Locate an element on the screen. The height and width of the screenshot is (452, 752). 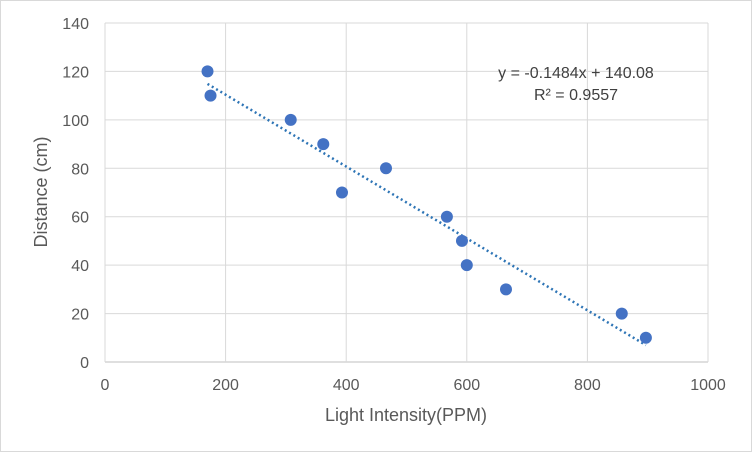
x-tick-label: 400 is located at coordinates (346, 385).